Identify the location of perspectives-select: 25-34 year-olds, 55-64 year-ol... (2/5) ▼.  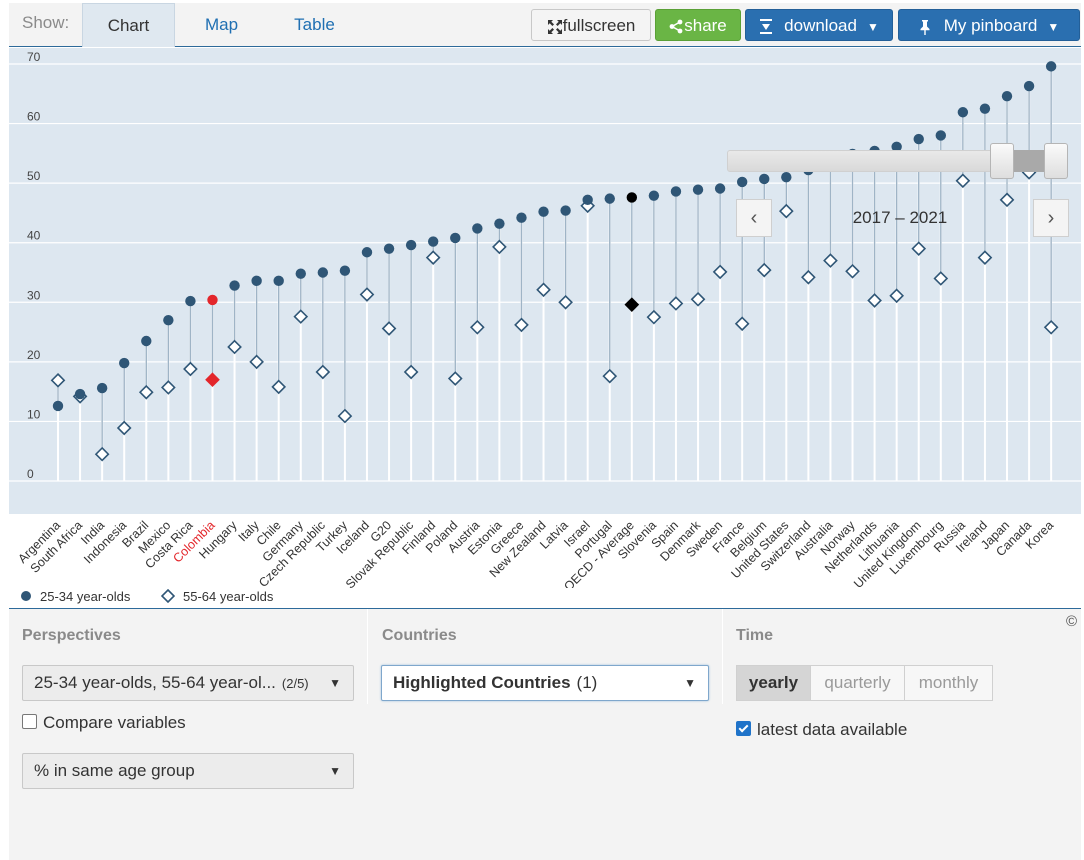
(188, 683).